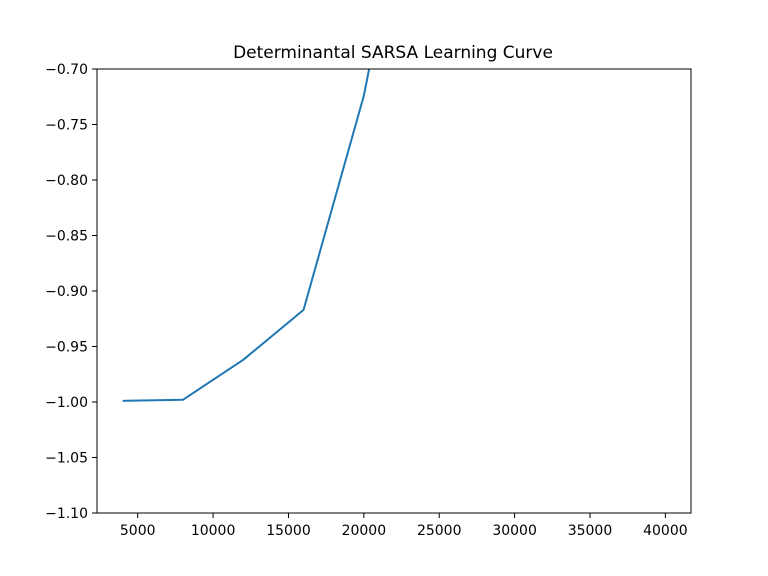  What do you see at coordinates (66, 70) in the screenshot?
I see `y-tick-label: −0.70` at bounding box center [66, 70].